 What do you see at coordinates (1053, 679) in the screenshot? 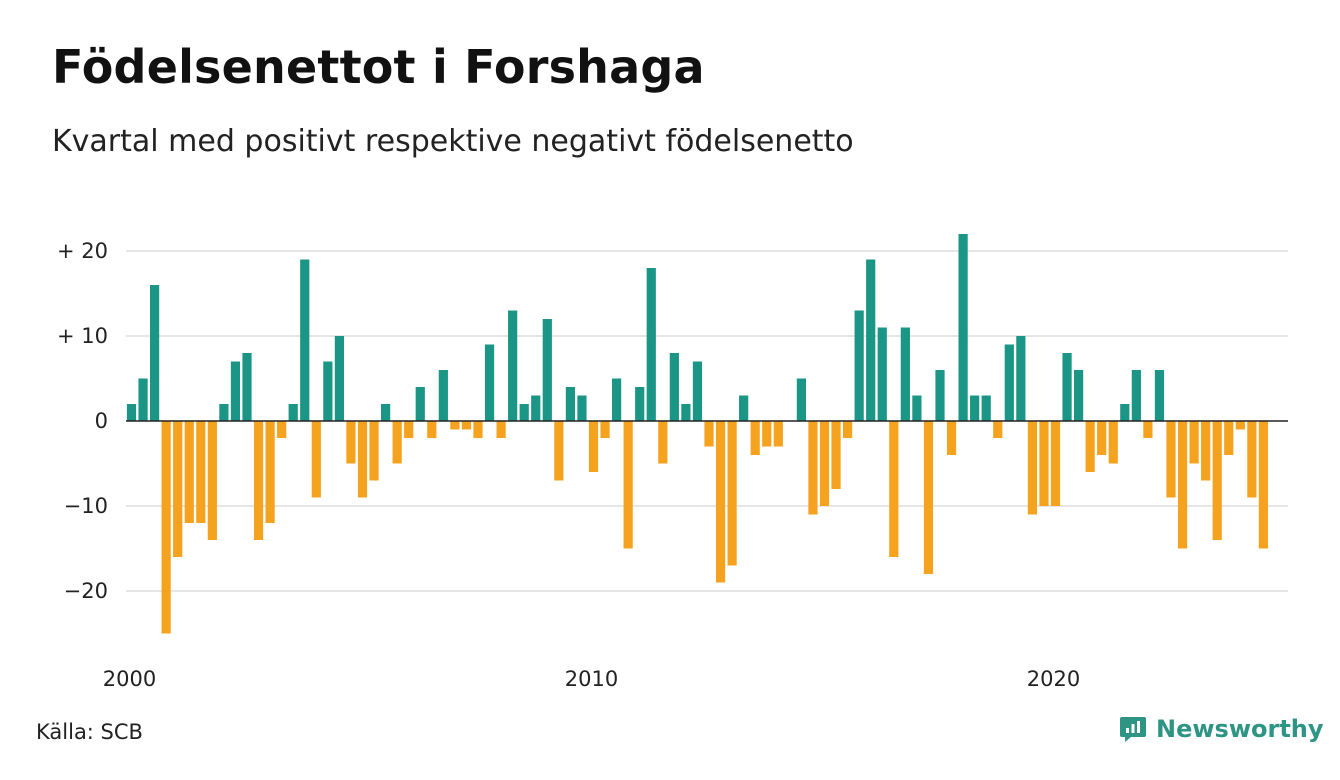
I see `x-tick-label: 2020` at bounding box center [1053, 679].